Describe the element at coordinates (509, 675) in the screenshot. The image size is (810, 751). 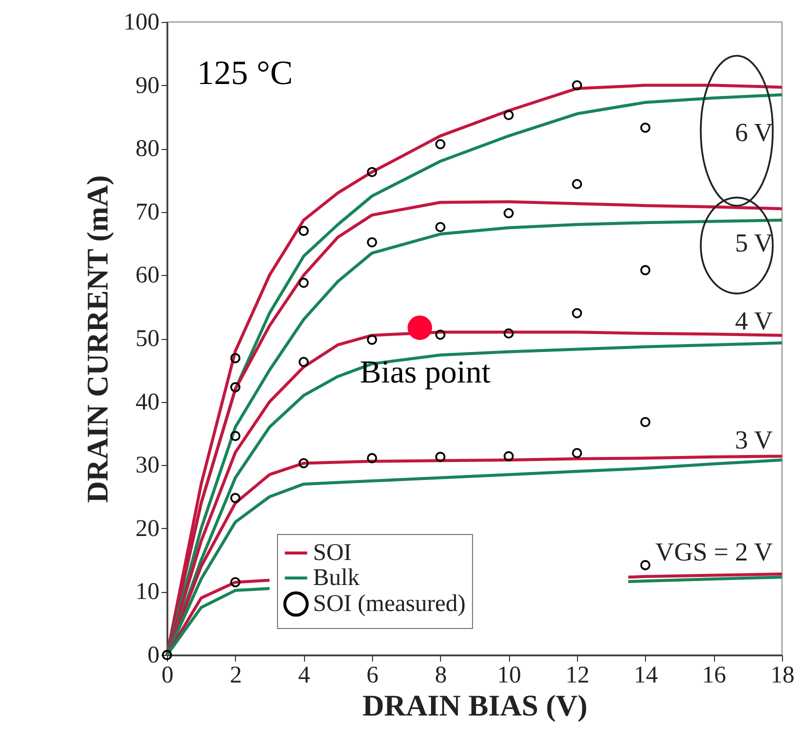
I see `x-tick-label: 10` at that location.